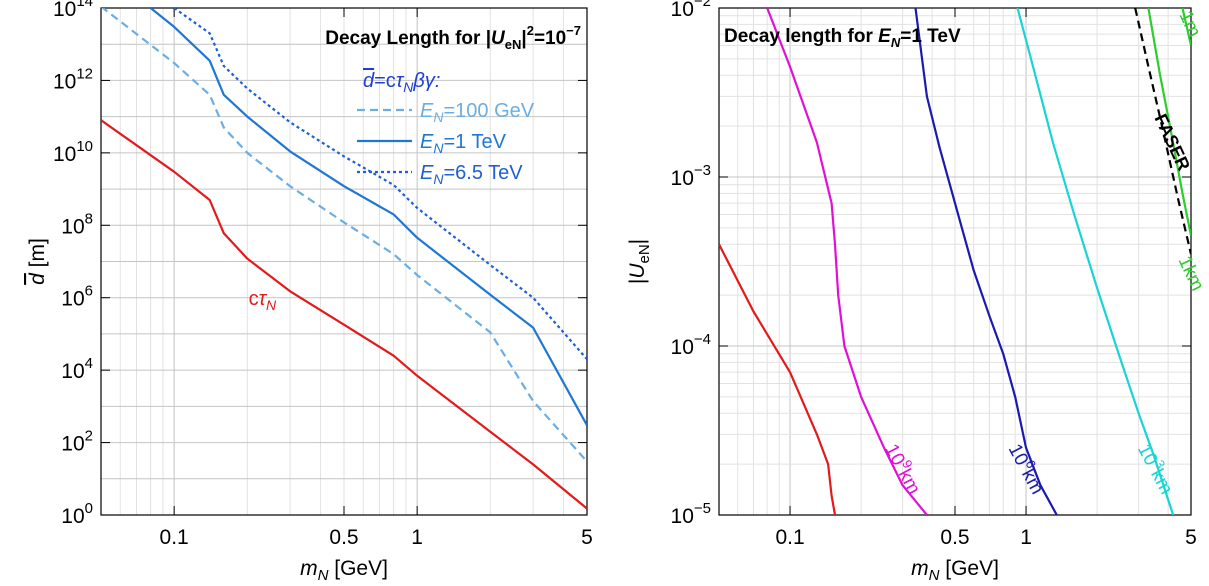 Image resolution: width=1209 pixels, height=586 pixels. Describe the element at coordinates (1191, 273) in the screenshot. I see `label-1km: 1km` at that location.